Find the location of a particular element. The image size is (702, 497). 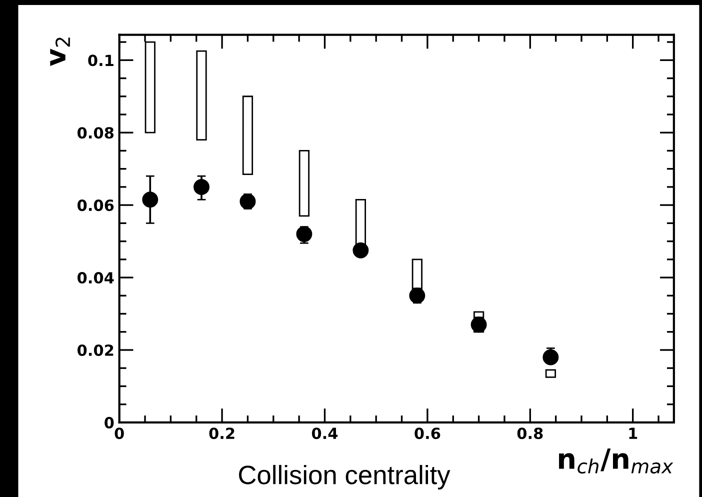

y-tick-label: 0.1 is located at coordinates (101, 60).